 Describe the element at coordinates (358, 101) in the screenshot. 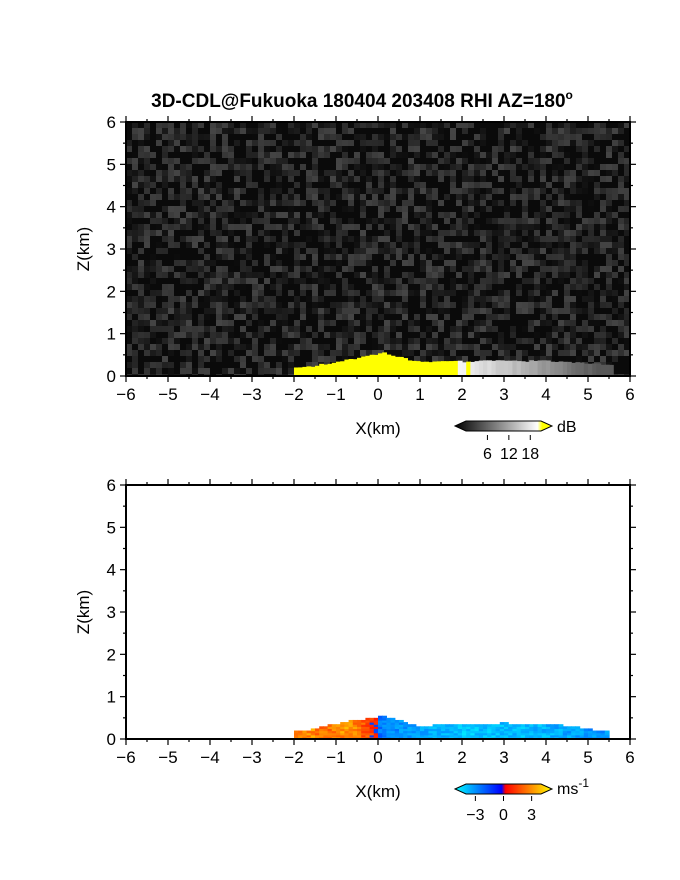

I see `chart-title-text: 3D-CDL@Fukuoka 180404 203408 RHI AZ=180` at that location.